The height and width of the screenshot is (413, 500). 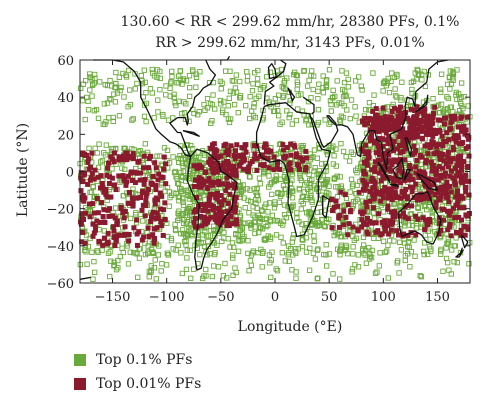 I want to click on x-tick-label: 0, so click(x=275, y=297).